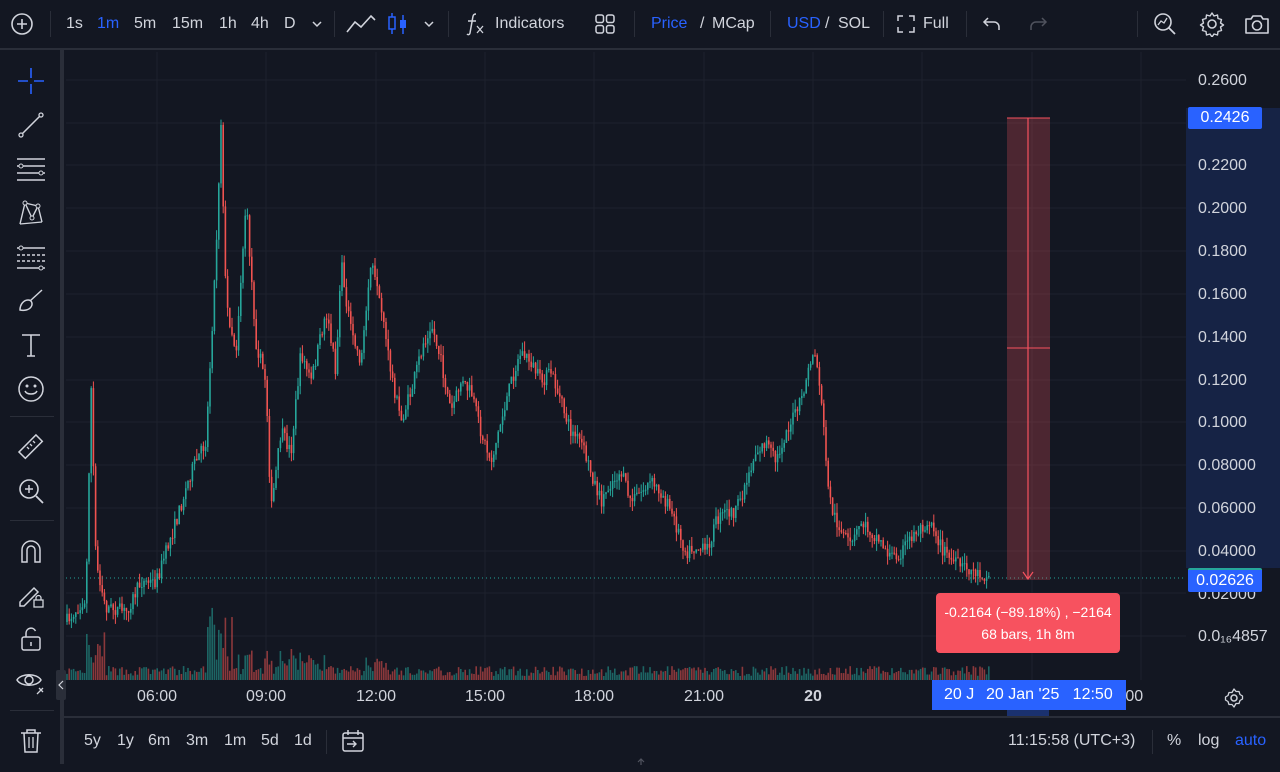  Describe the element at coordinates (270, 740) in the screenshot. I see `range-5d: 5d` at that location.